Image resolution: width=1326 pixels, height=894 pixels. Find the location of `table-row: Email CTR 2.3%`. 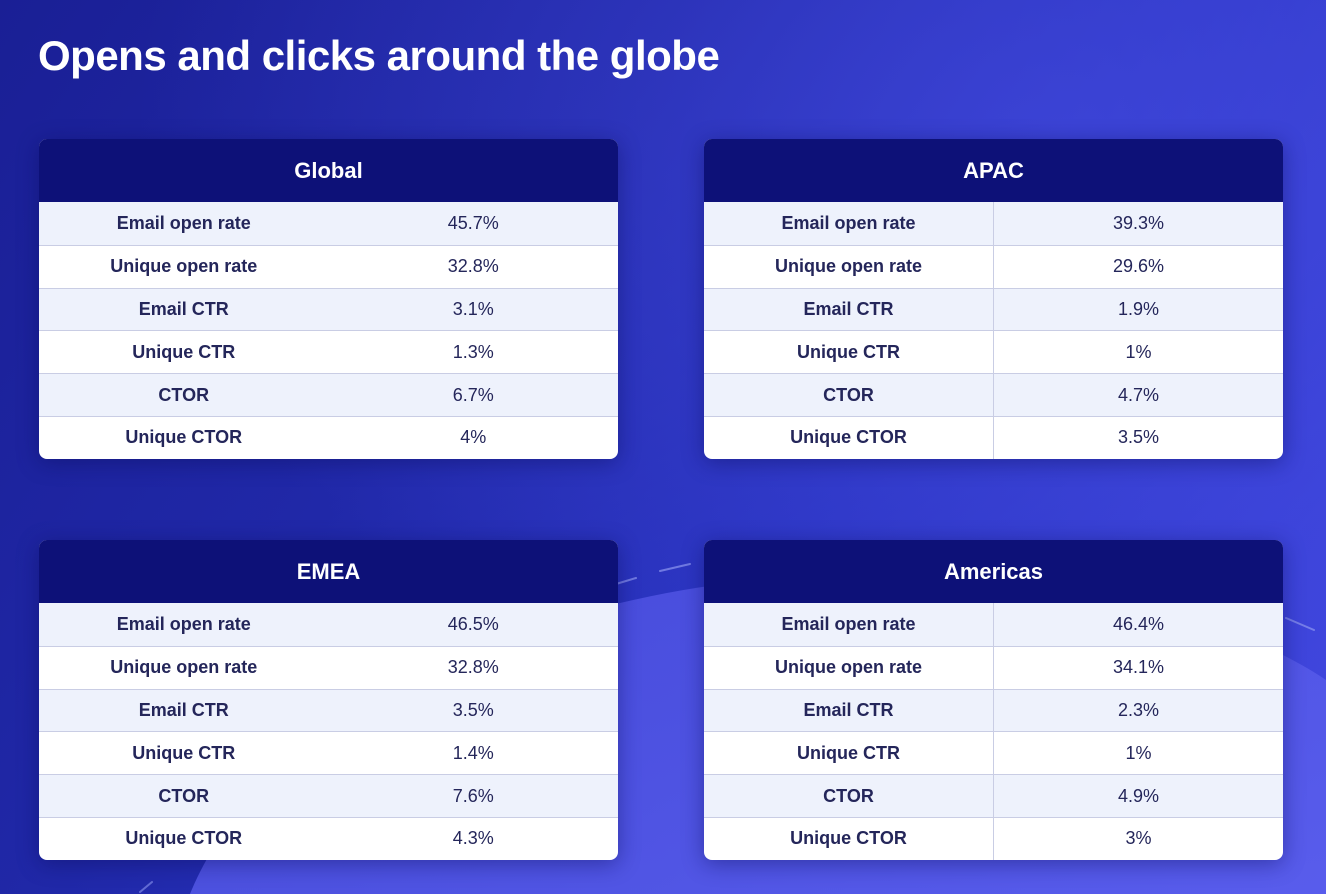

table-row: Email CTR 2.3% is located at coordinates (993, 710).